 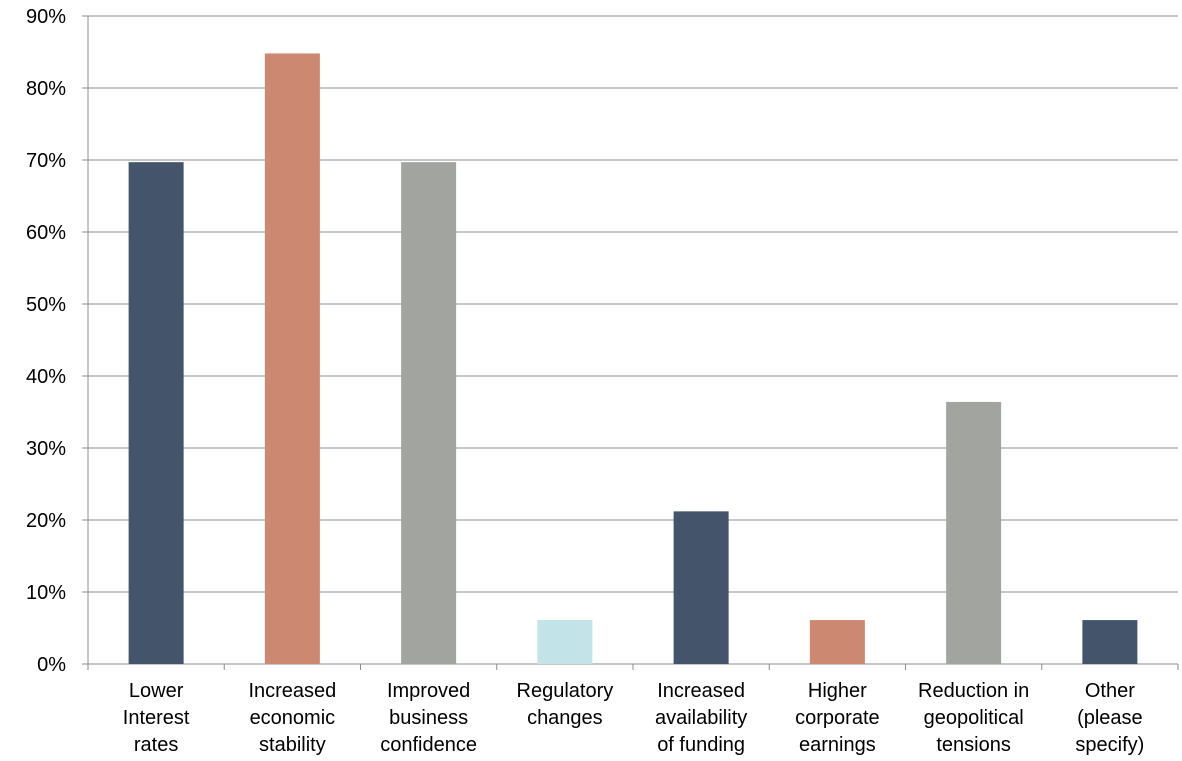 I want to click on x-category-label: Reduction in geopolitical tensions, so click(x=973, y=718).